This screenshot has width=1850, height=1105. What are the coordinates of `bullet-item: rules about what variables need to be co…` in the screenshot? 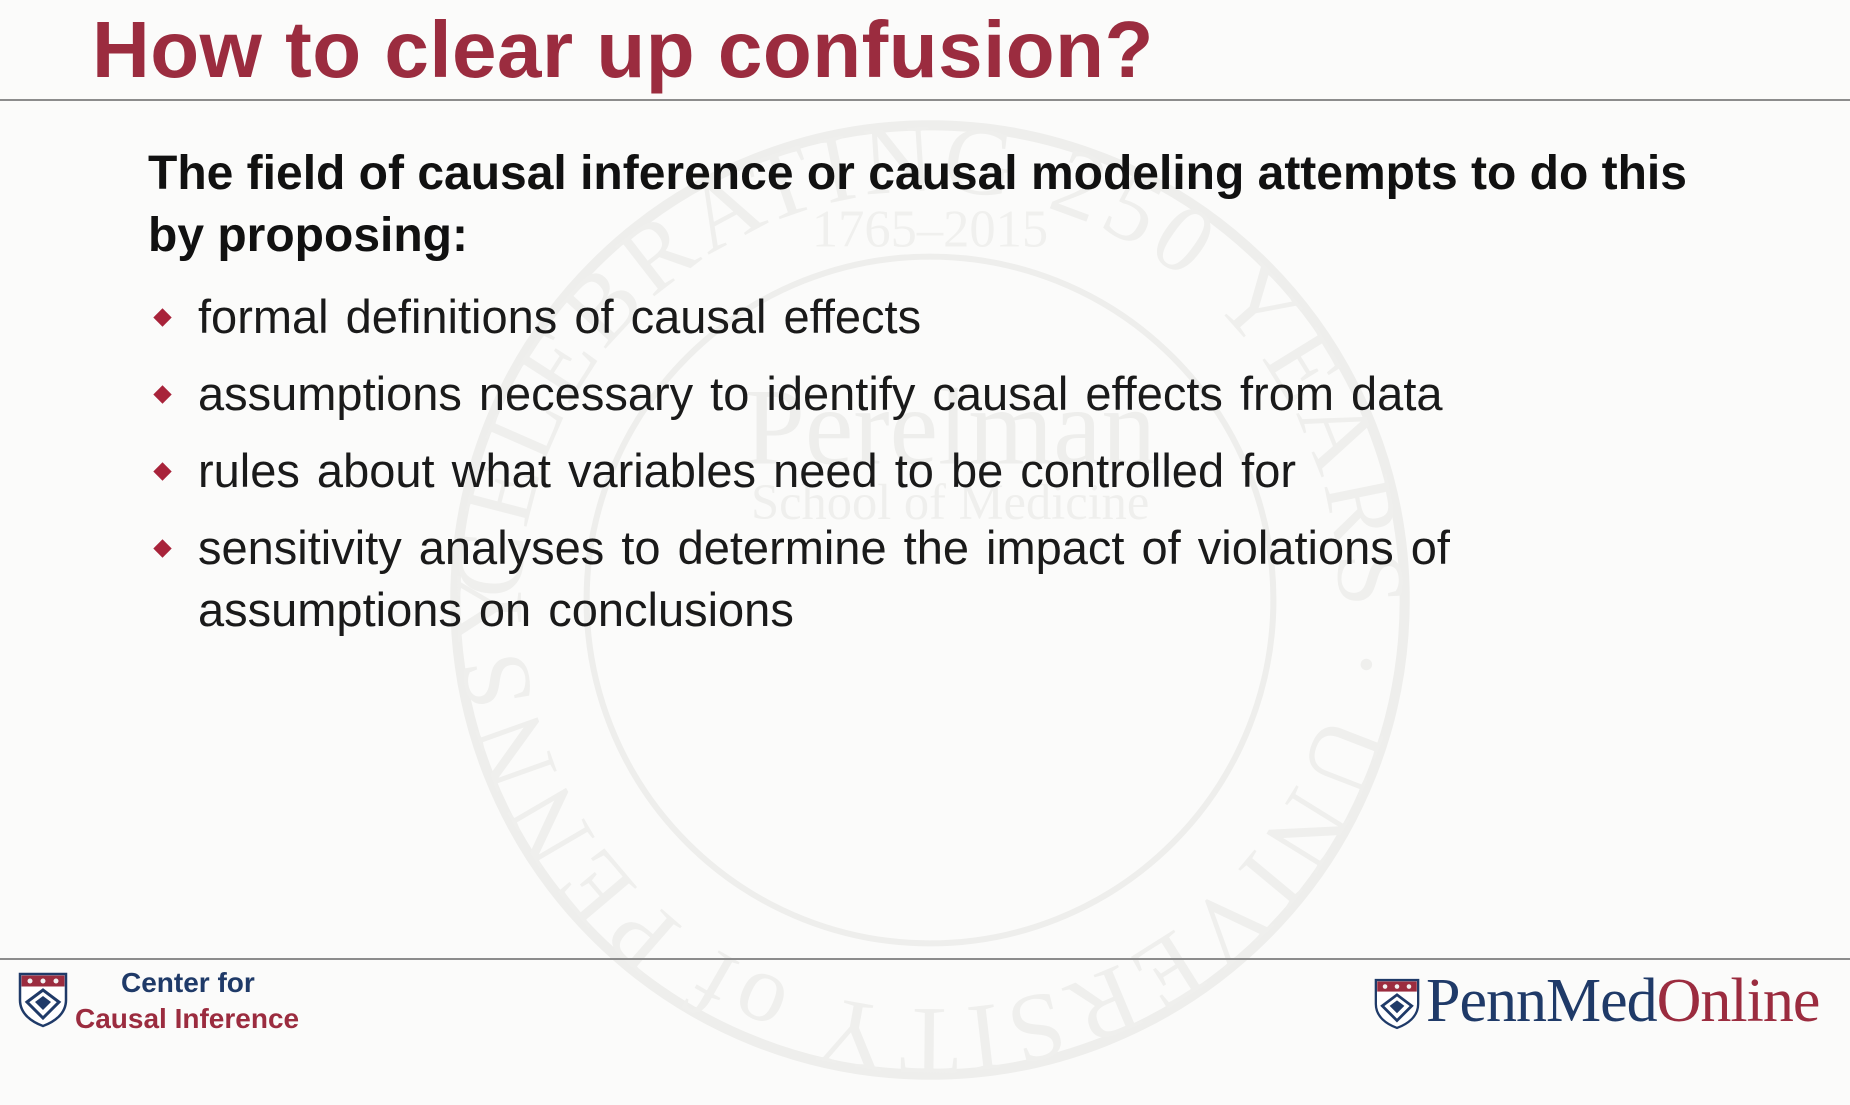 It's located at (930, 471).